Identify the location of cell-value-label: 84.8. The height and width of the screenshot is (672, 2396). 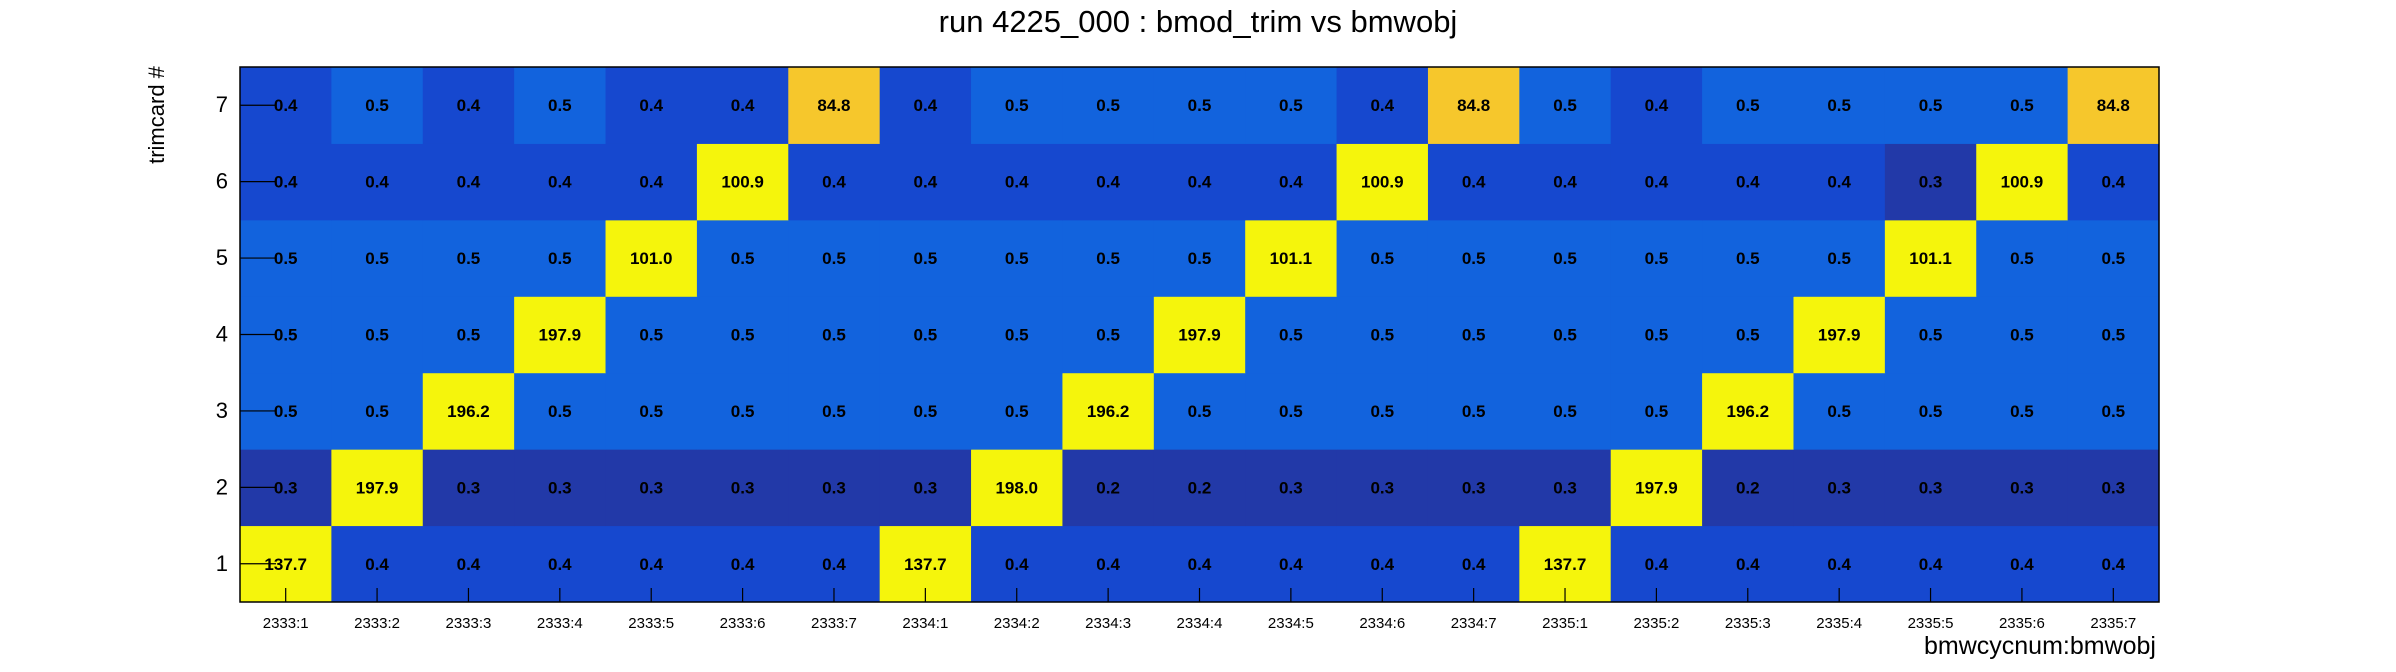
(2113, 105).